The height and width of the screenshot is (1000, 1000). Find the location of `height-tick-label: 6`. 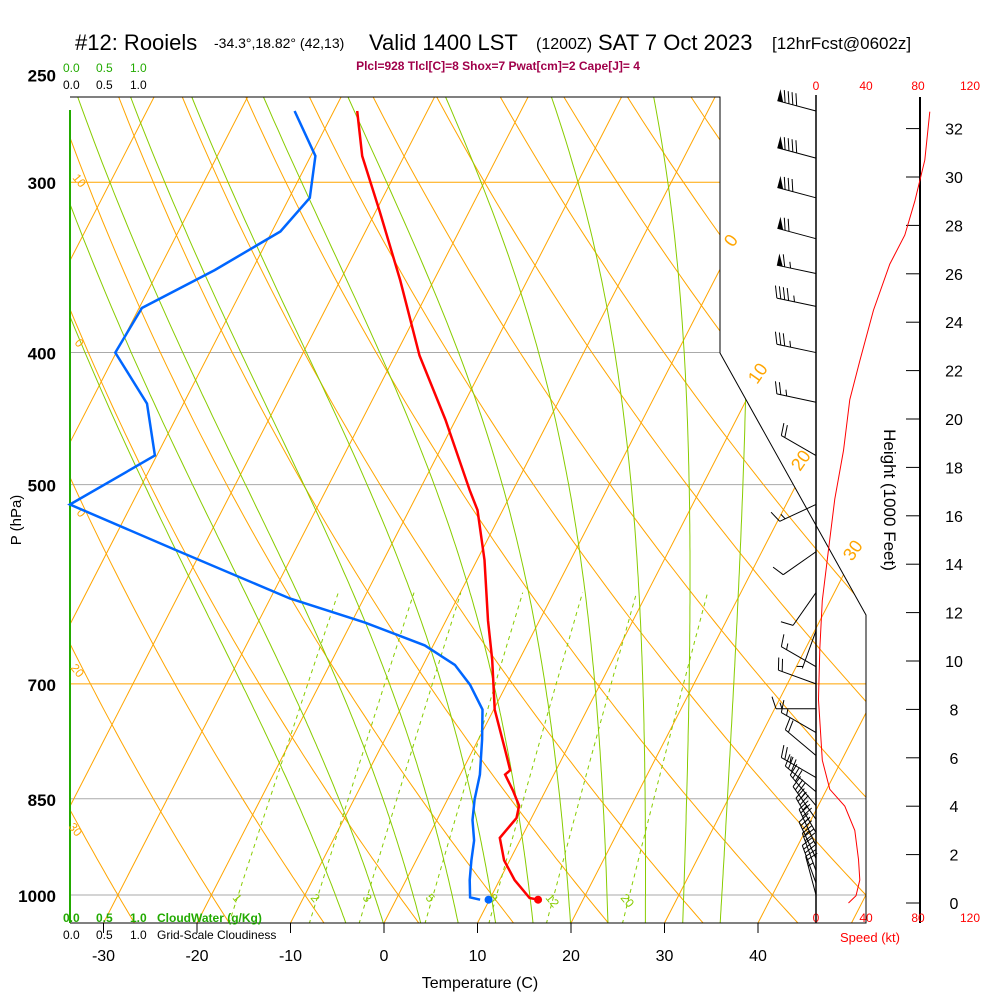

height-tick-label: 6 is located at coordinates (954, 759).